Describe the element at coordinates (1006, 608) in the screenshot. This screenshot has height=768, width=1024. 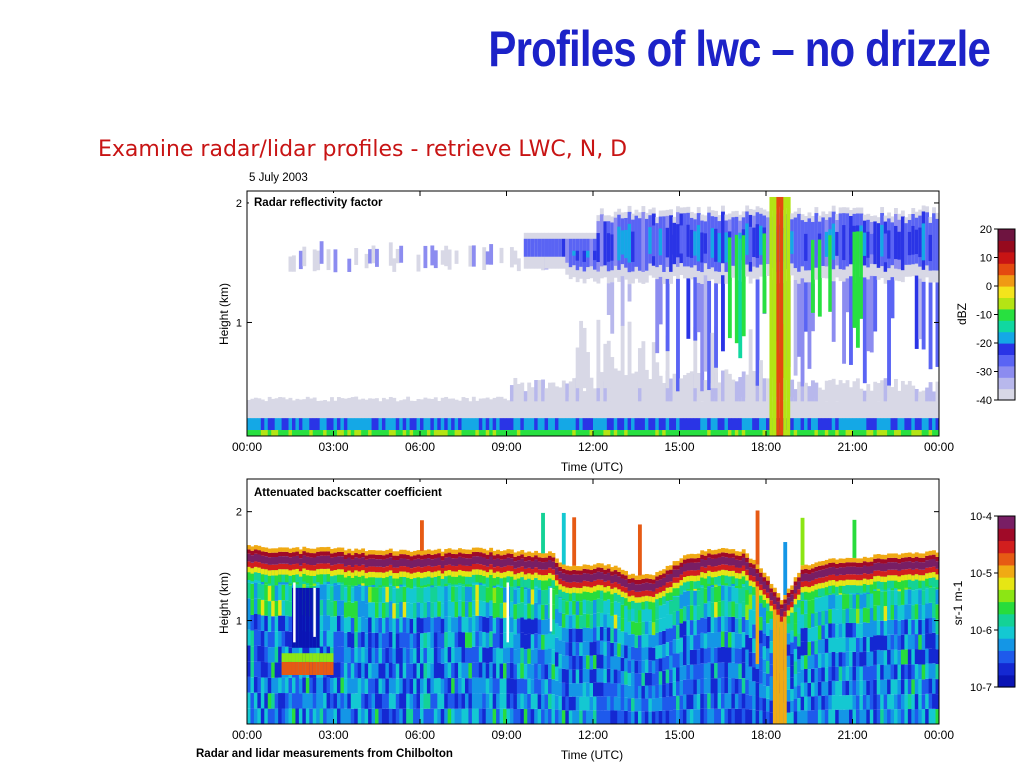
I see `lidar-colorbar-swatch` at that location.